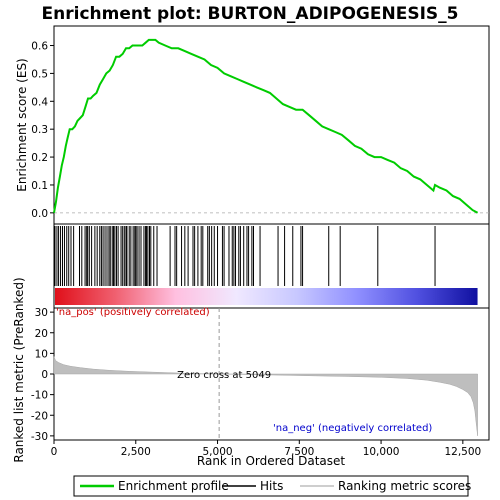 The height and width of the screenshot is (500, 500). What do you see at coordinates (265, 396) in the screenshot?
I see `ranking-metric-area` at bounding box center [265, 396].